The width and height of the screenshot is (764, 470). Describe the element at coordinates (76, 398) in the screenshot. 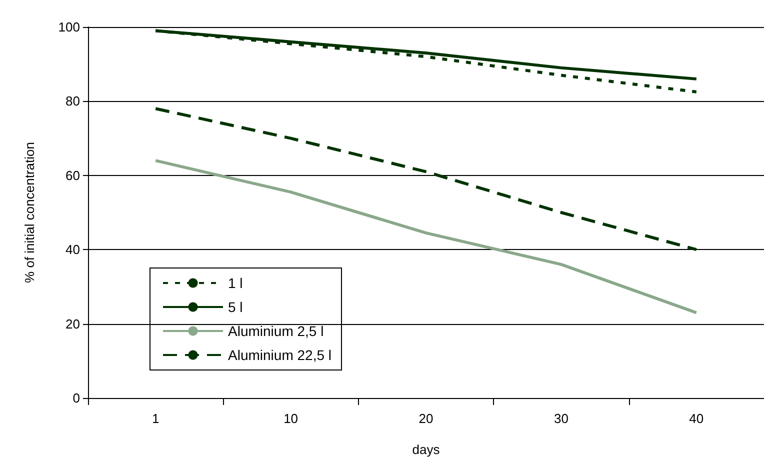

I see `y-tick-label: 0` at that location.